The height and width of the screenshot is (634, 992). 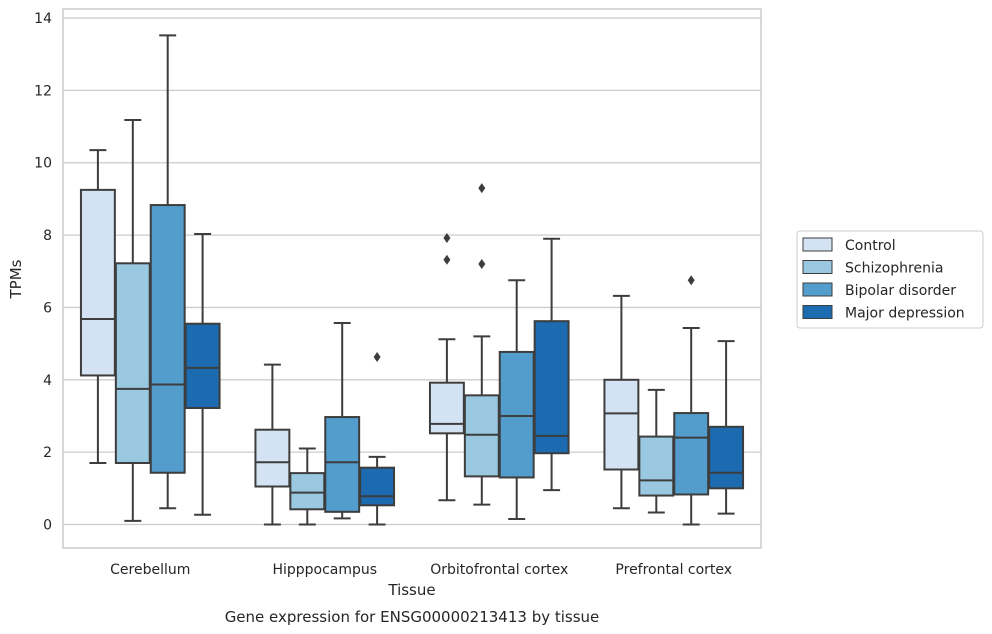 What do you see at coordinates (411, 590) in the screenshot?
I see `x-axis-label: Tissue` at bounding box center [411, 590].